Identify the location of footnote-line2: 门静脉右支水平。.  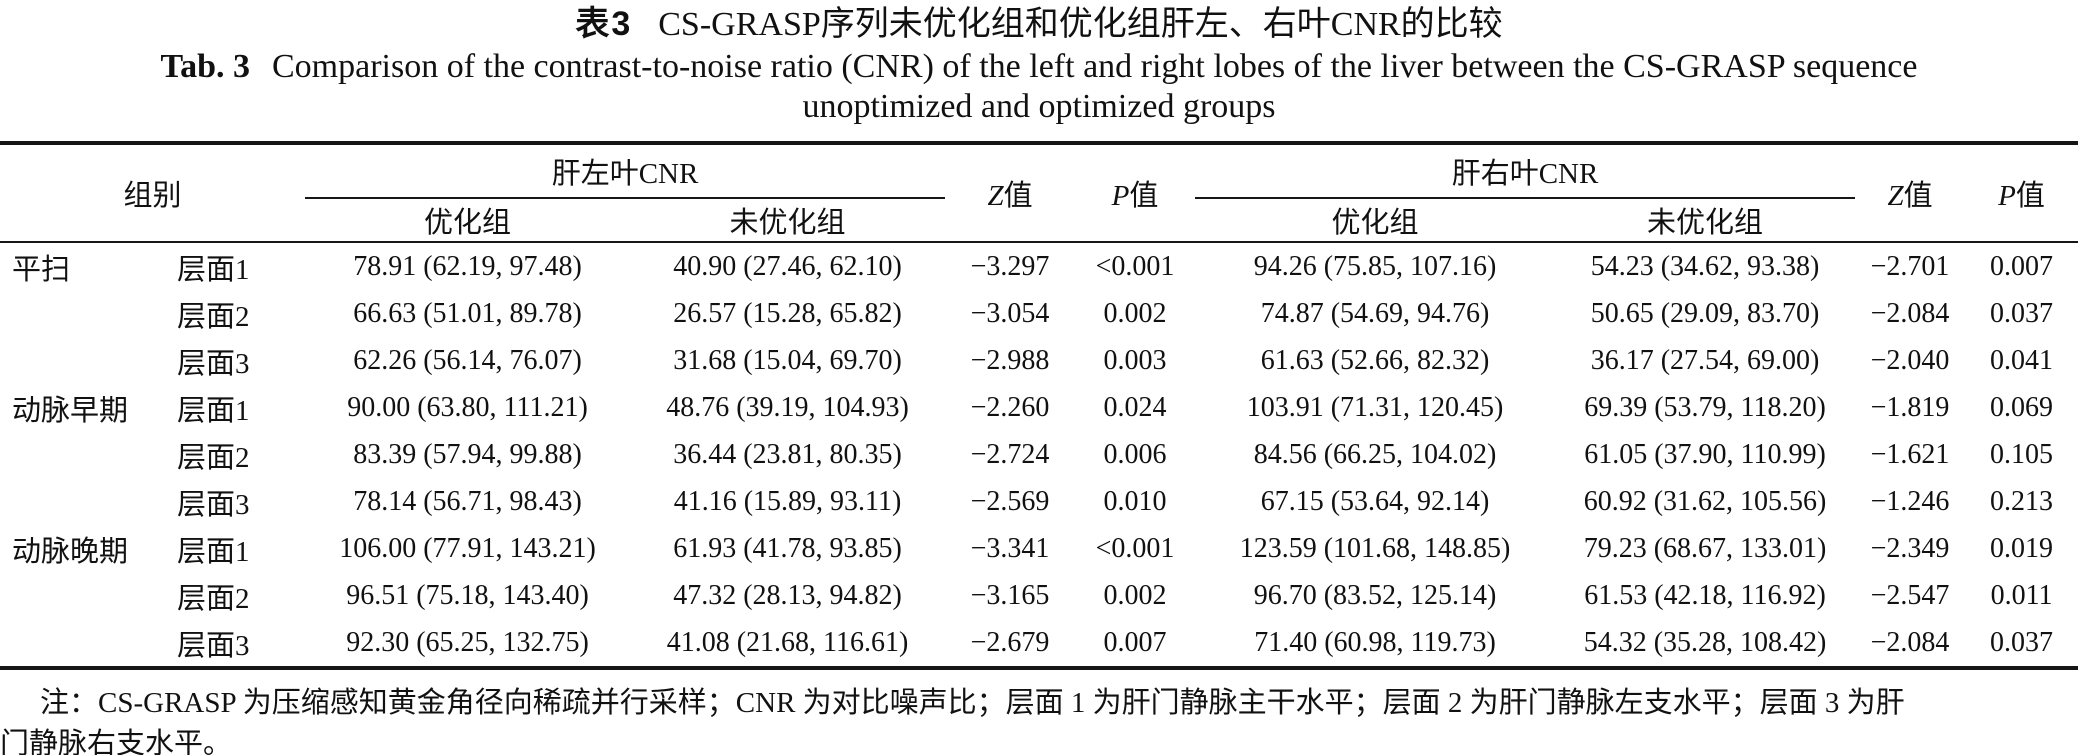
(116, 741).